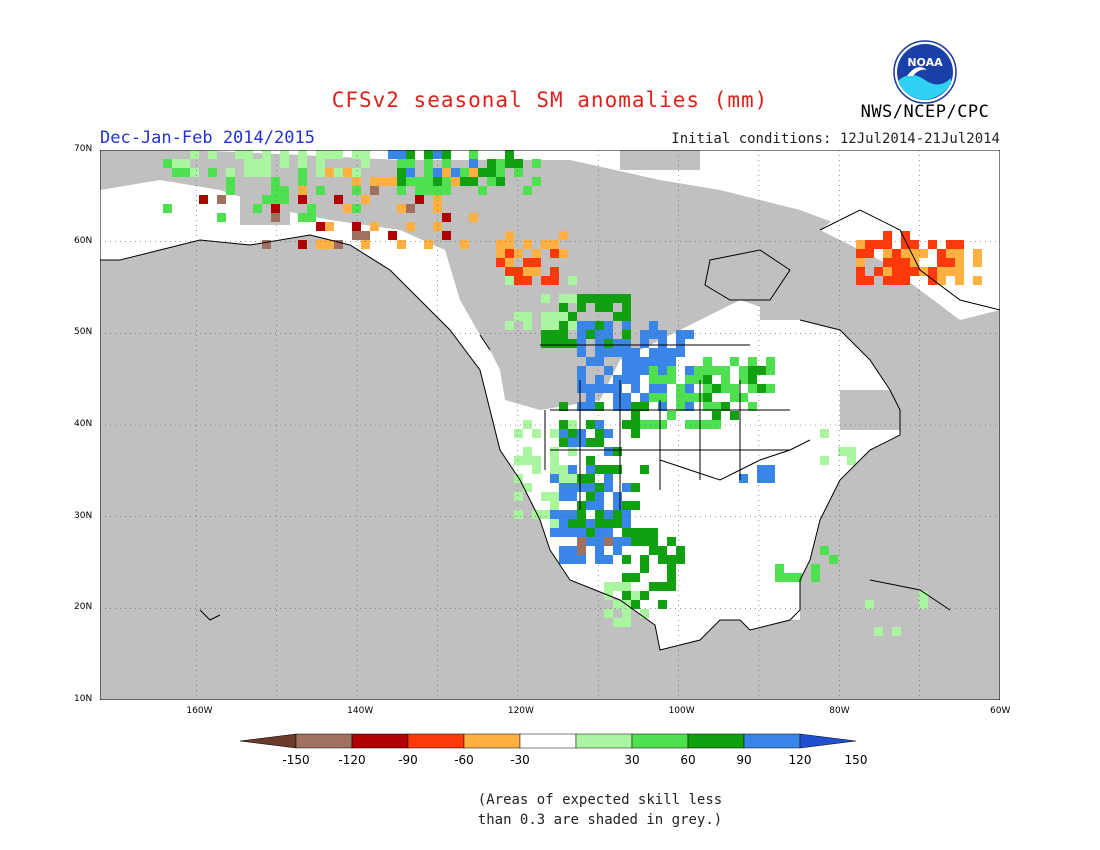 This screenshot has height=850, width=1100. I want to click on logo-text: NOAA, so click(925, 62).